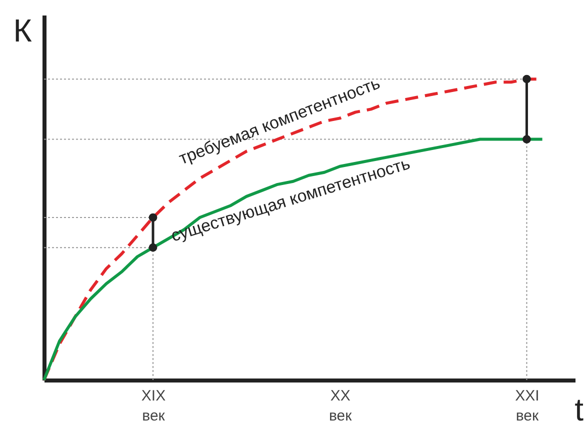 This screenshot has height=427, width=587. I want to click on x-axis-title: t, so click(579, 409).